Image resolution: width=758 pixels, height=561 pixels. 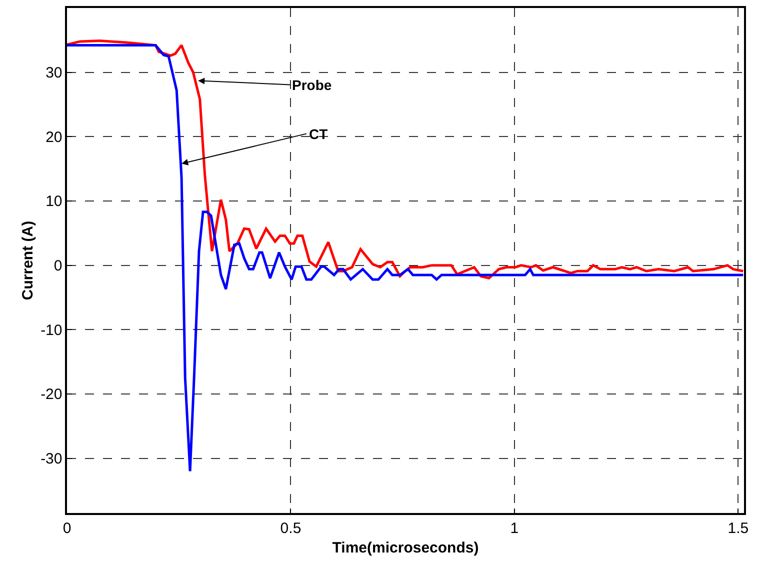 What do you see at coordinates (514, 528) in the screenshot?
I see `x-tick-label: 1` at bounding box center [514, 528].